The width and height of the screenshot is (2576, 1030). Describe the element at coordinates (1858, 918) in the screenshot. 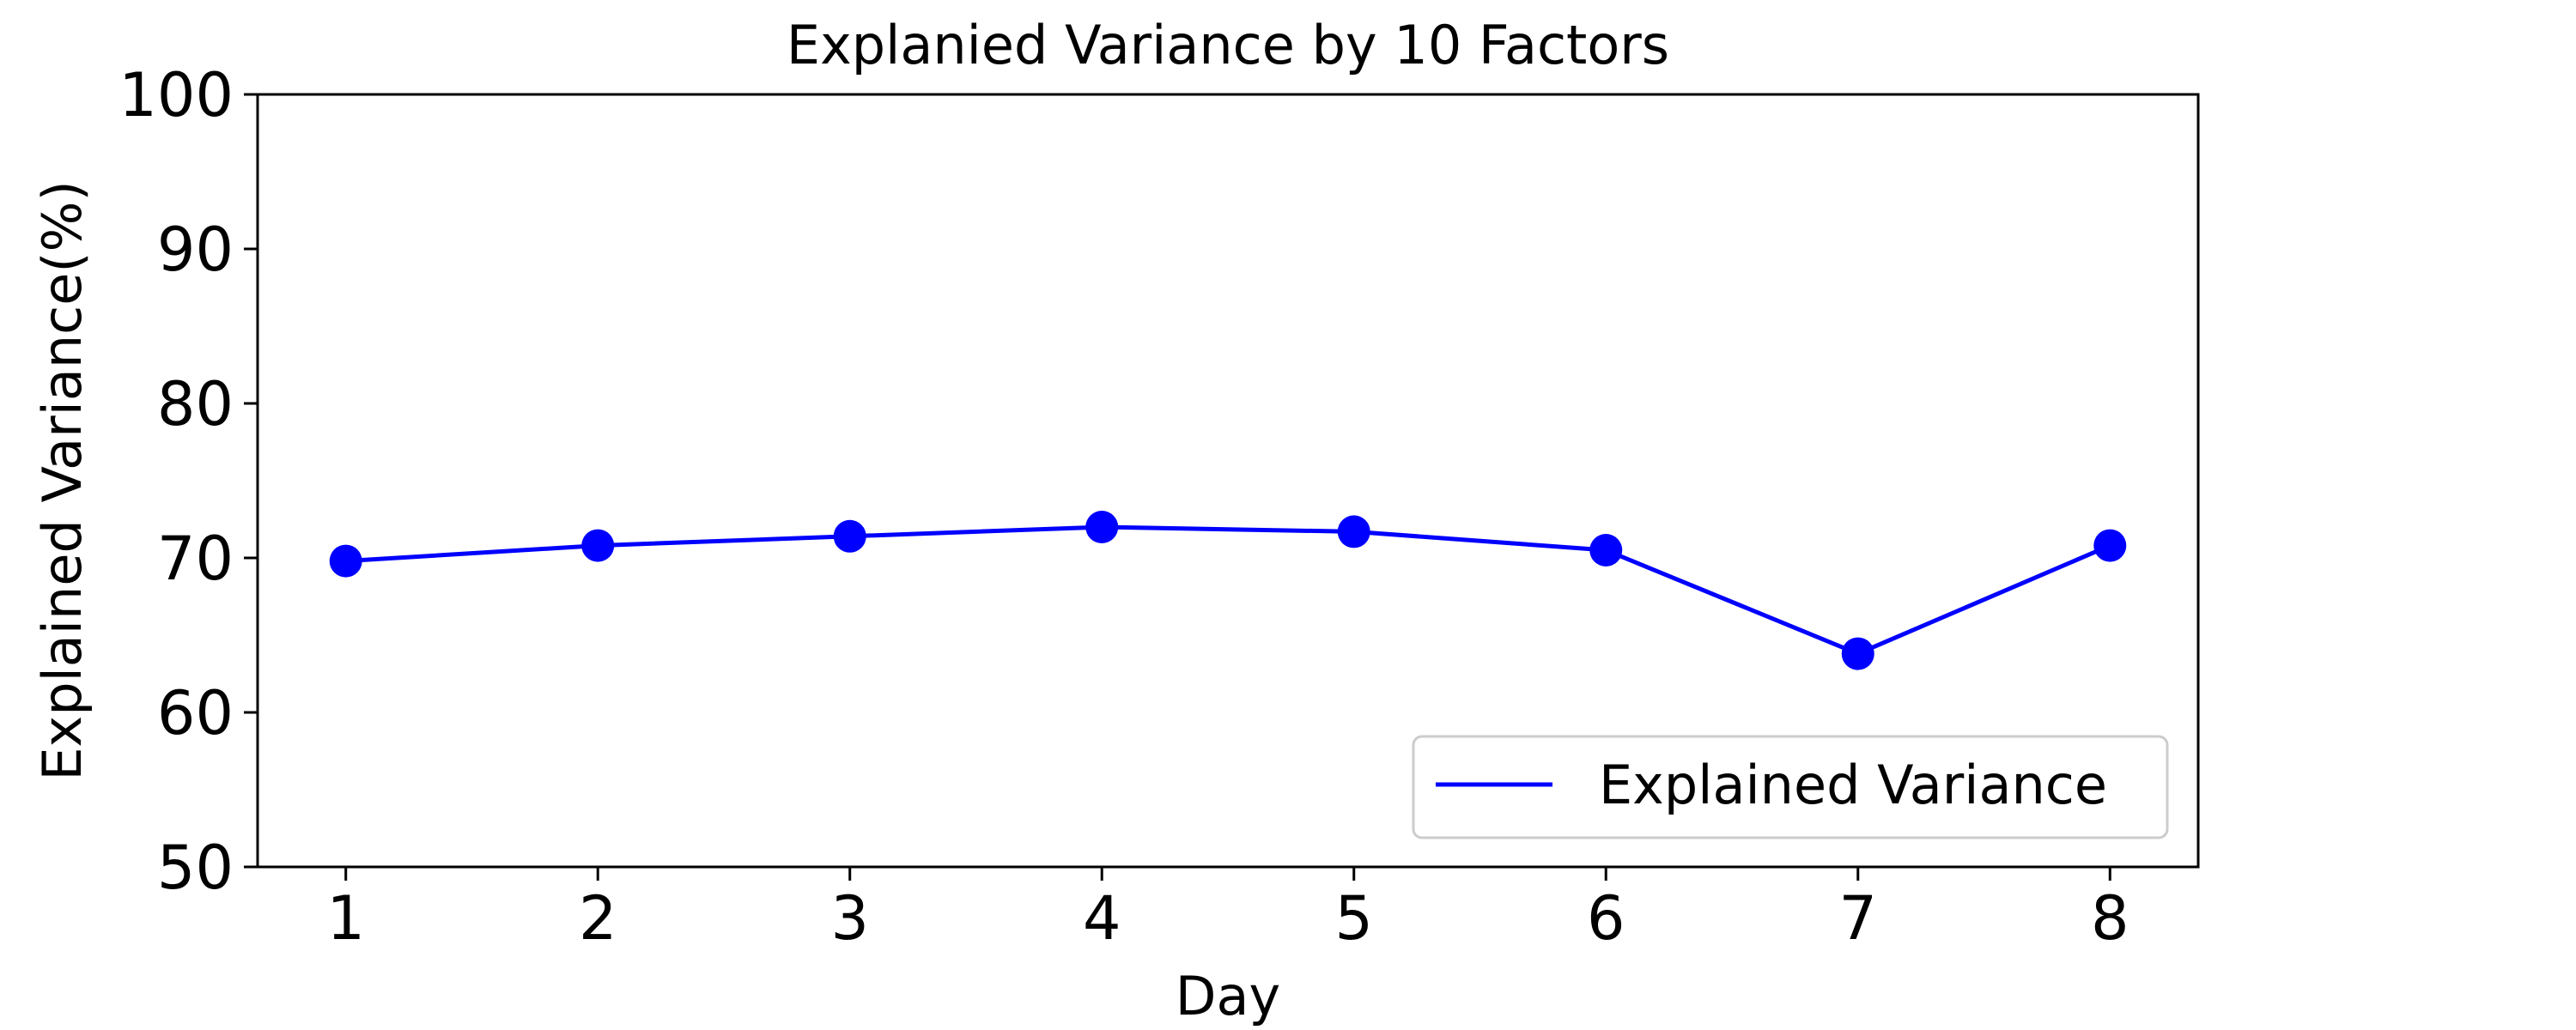

I see `x-tick-label: 7` at that location.